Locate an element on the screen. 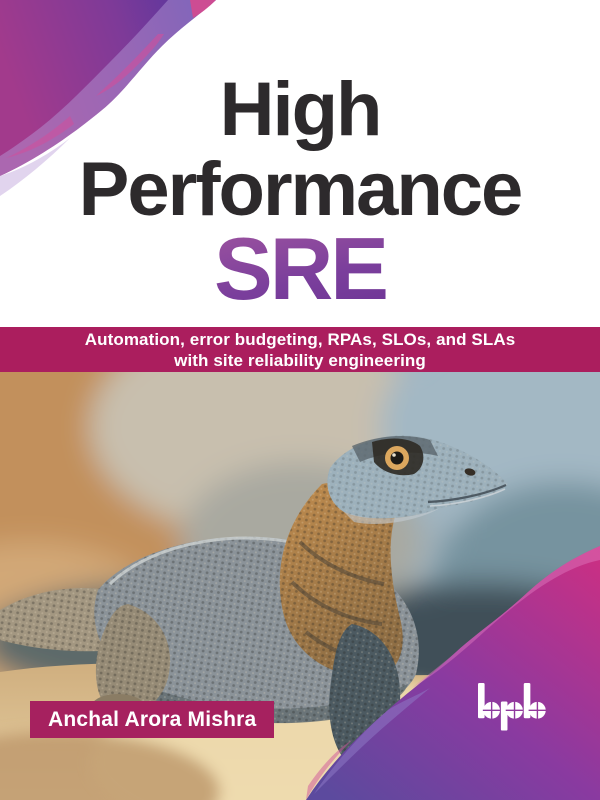 The image size is (600, 800). dragon-mouth is located at coordinates (467, 493).